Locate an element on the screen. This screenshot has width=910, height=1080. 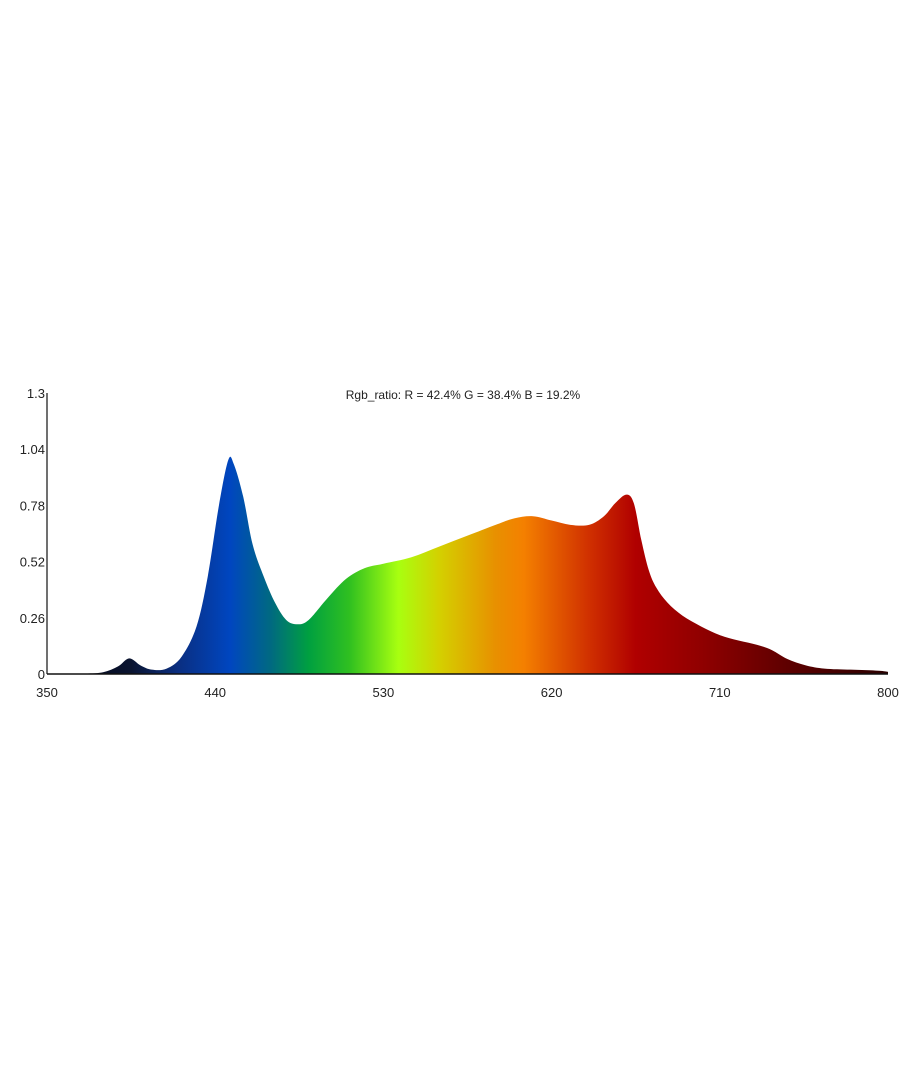
y-tick-label: 0.52 is located at coordinates (32, 562).